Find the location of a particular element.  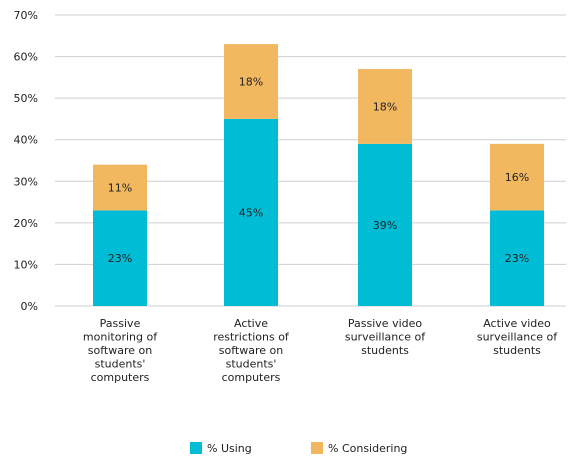

category-label-line: Passive is located at coordinates (120, 323).